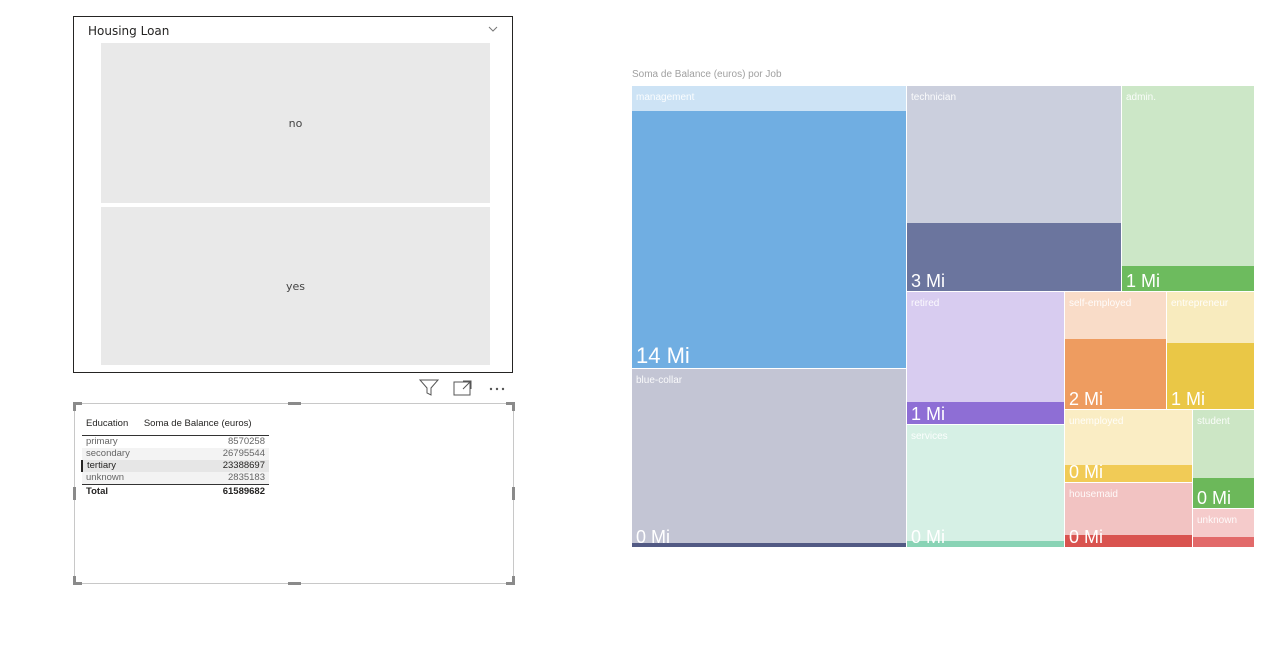 The height and width of the screenshot is (647, 1280). What do you see at coordinates (1223, 528) in the screenshot?
I see `treemap-tile-unknown: unknown` at bounding box center [1223, 528].